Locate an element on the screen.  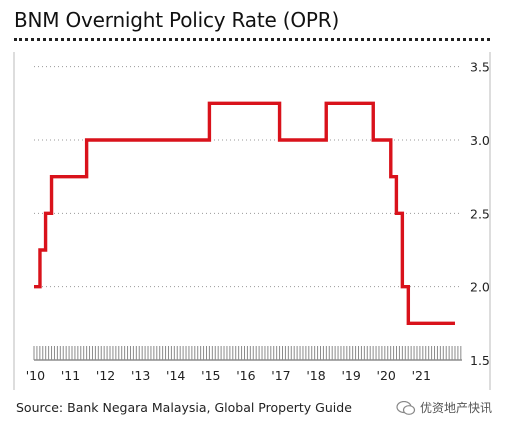
x-tick-label: '13 is located at coordinates (140, 375).